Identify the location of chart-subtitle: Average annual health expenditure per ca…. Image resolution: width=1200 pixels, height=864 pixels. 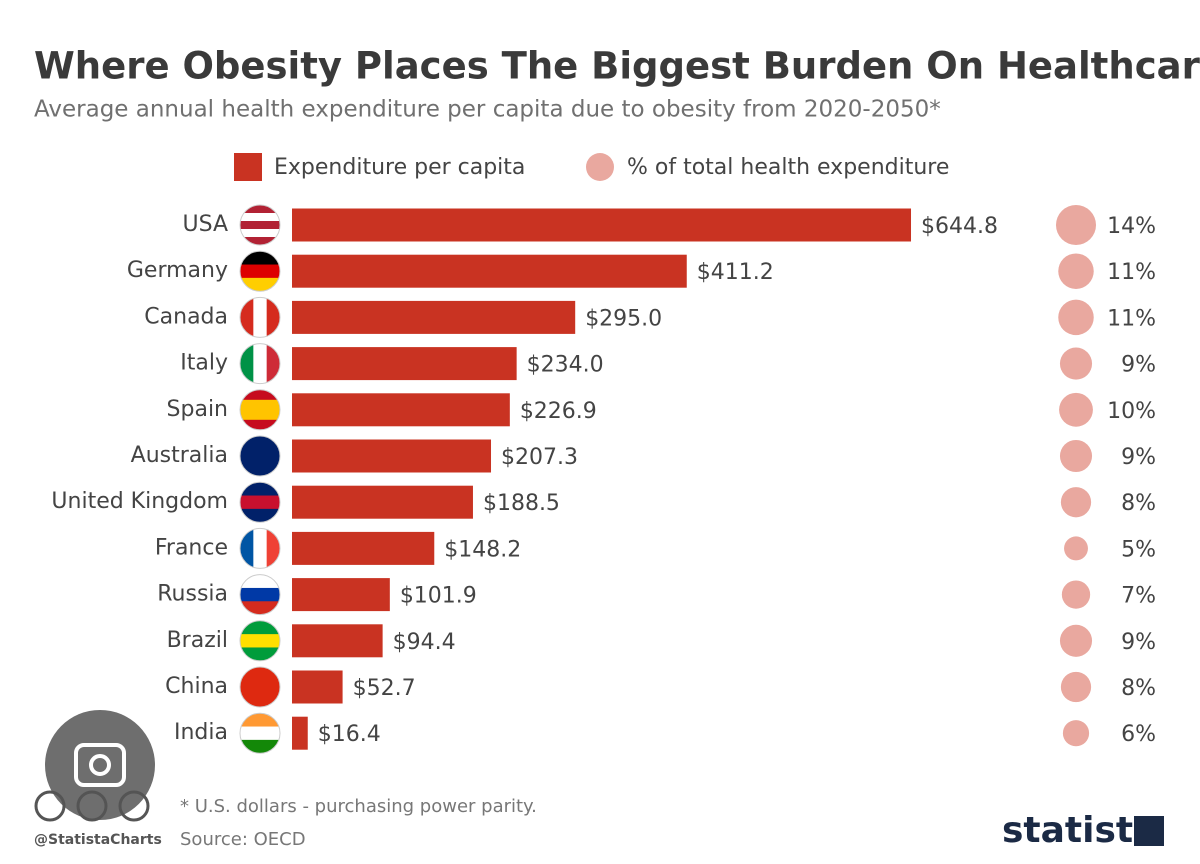
(487, 110).